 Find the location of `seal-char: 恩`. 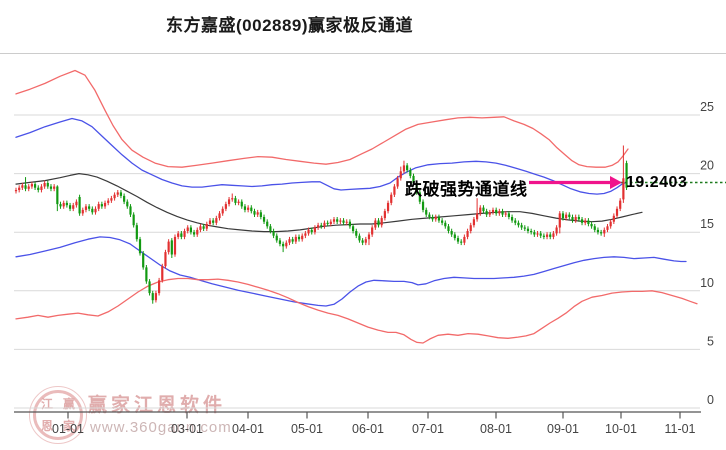

seal-char: 恩 is located at coordinates (46, 426).